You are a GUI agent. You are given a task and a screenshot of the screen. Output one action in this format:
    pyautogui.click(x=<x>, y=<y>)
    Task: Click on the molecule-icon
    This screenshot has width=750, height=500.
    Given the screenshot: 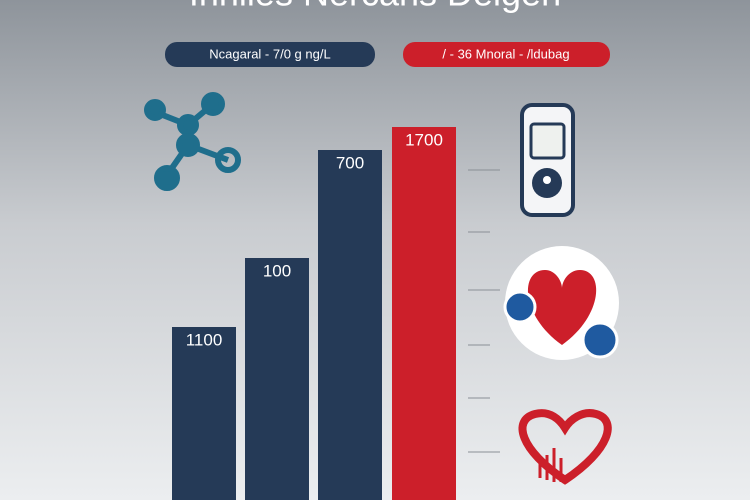 What is the action you would take?
    pyautogui.click(x=192, y=141)
    